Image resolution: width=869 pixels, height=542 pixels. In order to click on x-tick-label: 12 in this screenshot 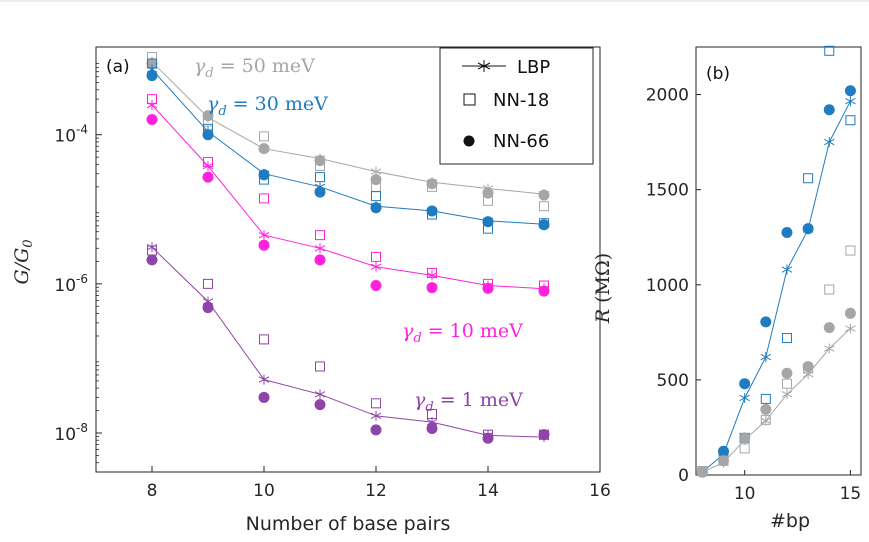, I will do `click(376, 491)`.